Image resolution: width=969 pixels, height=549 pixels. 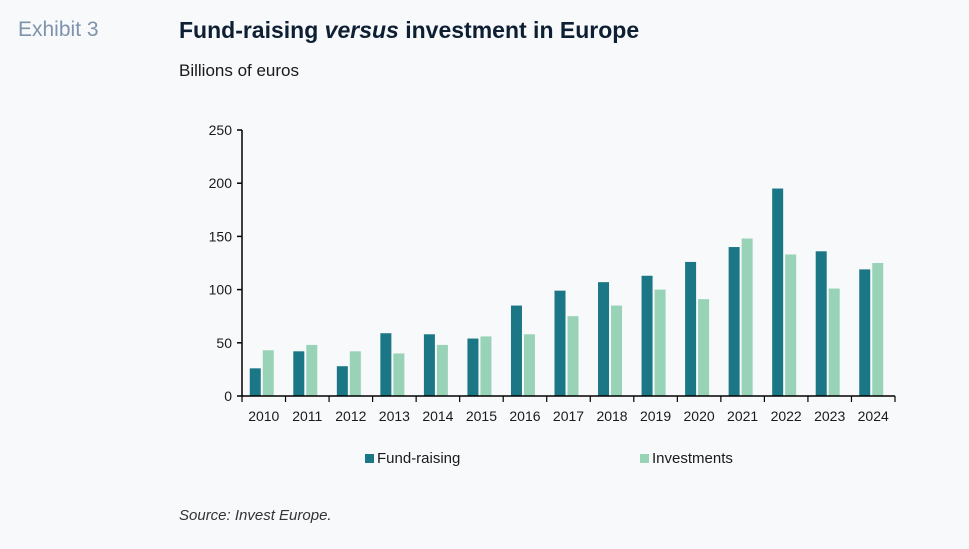 I want to click on title-part-1: Fund-raising, so click(x=252, y=30).